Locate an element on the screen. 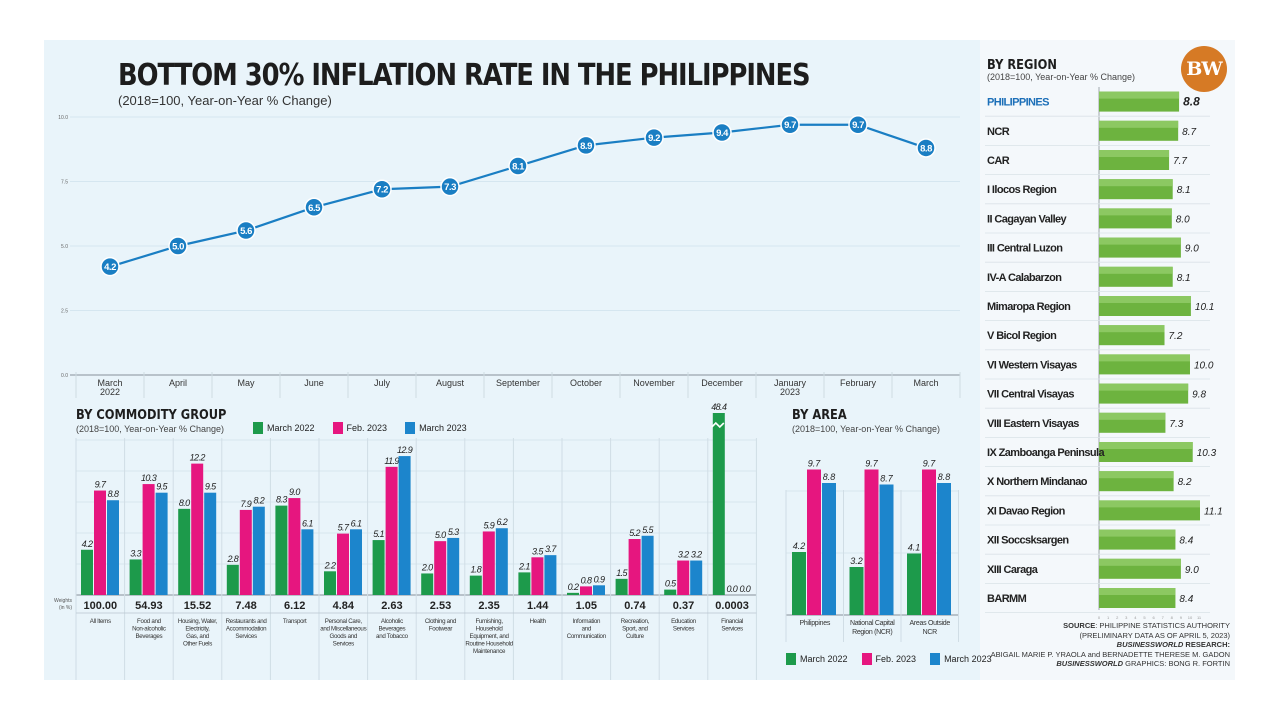  source-line-1: SOURCE: PHILIPPINE STATISTICS AUTHORITY is located at coordinates (1110, 626).